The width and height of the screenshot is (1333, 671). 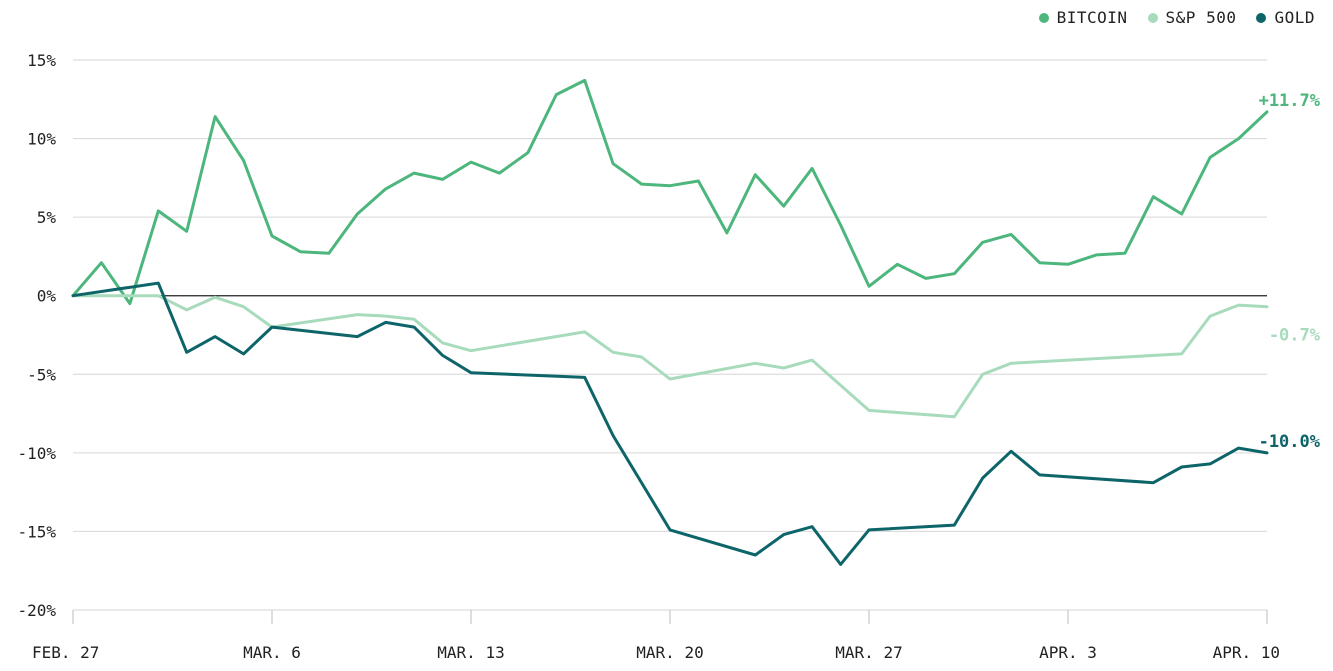 I want to click on legend-label: GOLD, so click(x=1294, y=17).